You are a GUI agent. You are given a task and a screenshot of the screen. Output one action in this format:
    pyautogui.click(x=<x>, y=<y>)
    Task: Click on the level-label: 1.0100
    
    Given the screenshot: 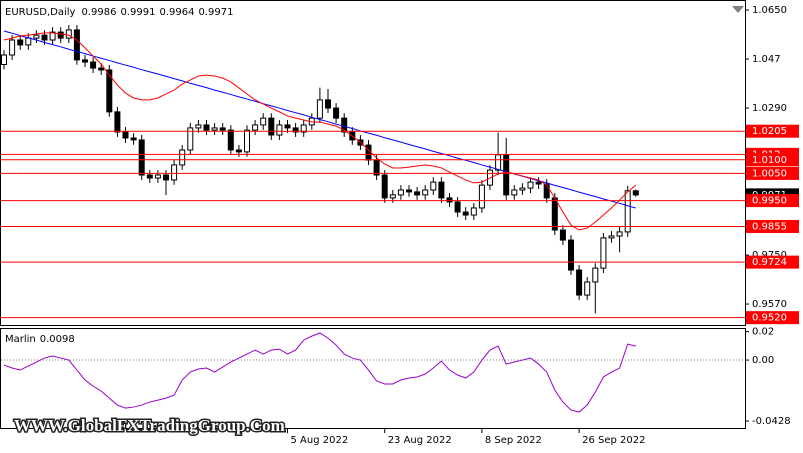 What is the action you would take?
    pyautogui.click(x=769, y=160)
    